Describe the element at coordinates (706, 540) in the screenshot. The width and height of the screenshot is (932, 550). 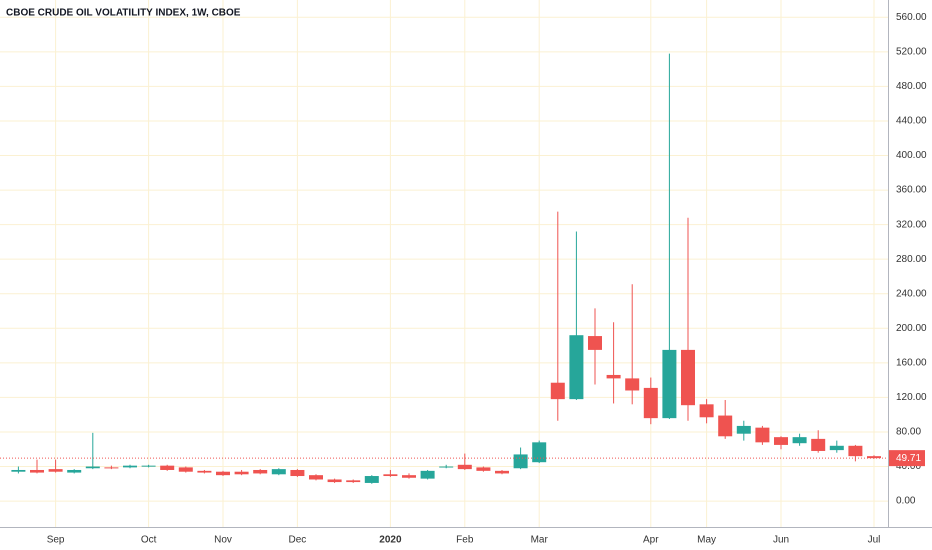
I see `x-tick-label: May` at that location.